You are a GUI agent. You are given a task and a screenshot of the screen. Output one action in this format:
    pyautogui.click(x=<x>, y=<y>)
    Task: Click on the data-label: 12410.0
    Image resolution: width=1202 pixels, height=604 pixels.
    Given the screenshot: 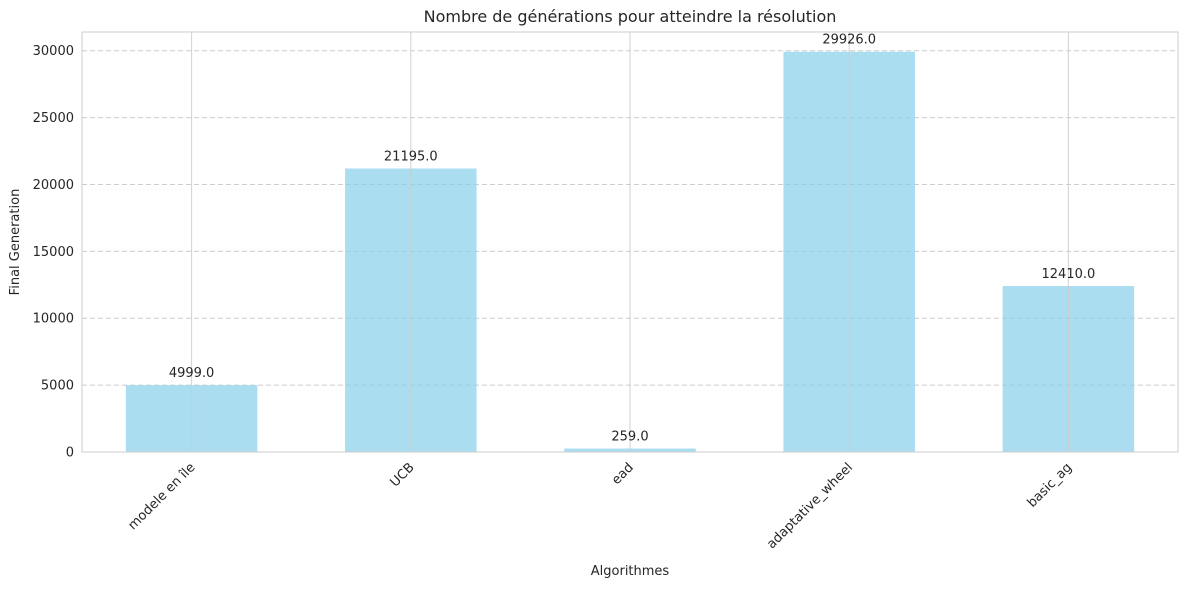 What is the action you would take?
    pyautogui.click(x=1069, y=274)
    